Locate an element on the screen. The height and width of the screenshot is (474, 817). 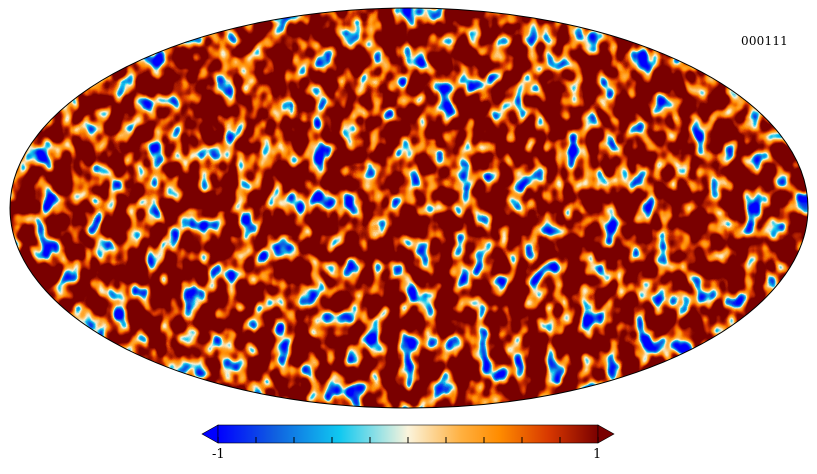
map-id-label: 000111 is located at coordinates (765, 41).